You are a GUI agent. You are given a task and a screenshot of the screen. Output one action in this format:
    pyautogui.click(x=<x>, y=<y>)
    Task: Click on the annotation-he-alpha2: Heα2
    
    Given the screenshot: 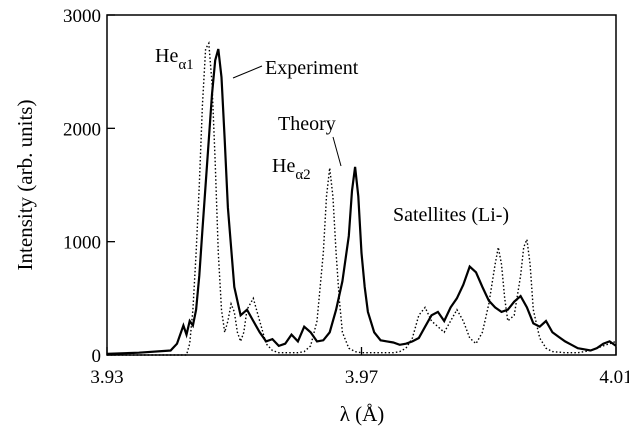 What is the action you would take?
    pyautogui.click(x=291, y=169)
    